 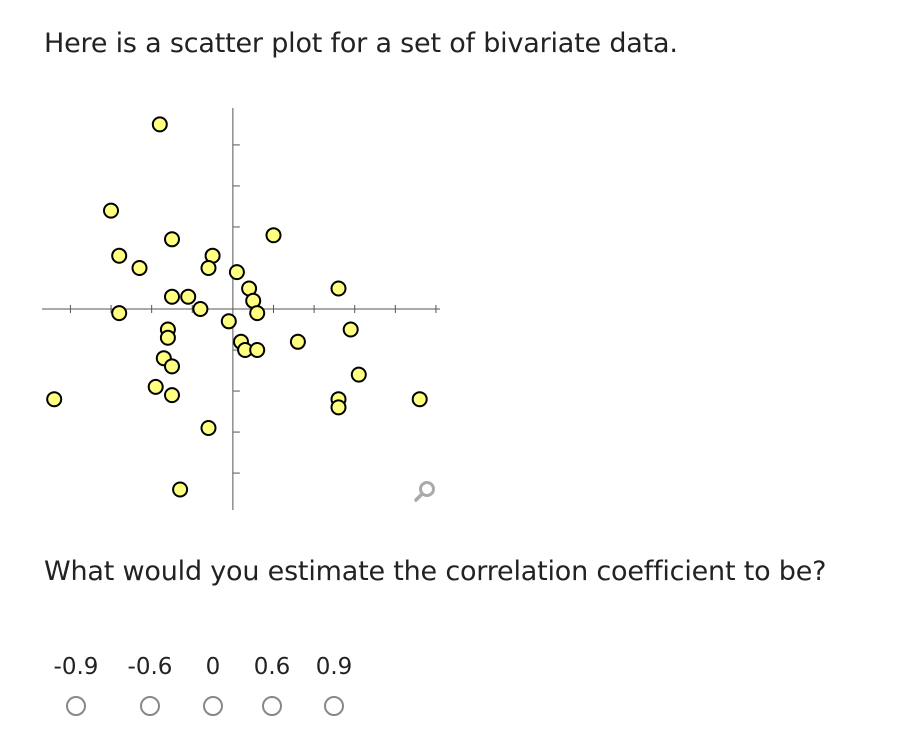 I want to click on choice-label: 0.6, so click(x=272, y=667).